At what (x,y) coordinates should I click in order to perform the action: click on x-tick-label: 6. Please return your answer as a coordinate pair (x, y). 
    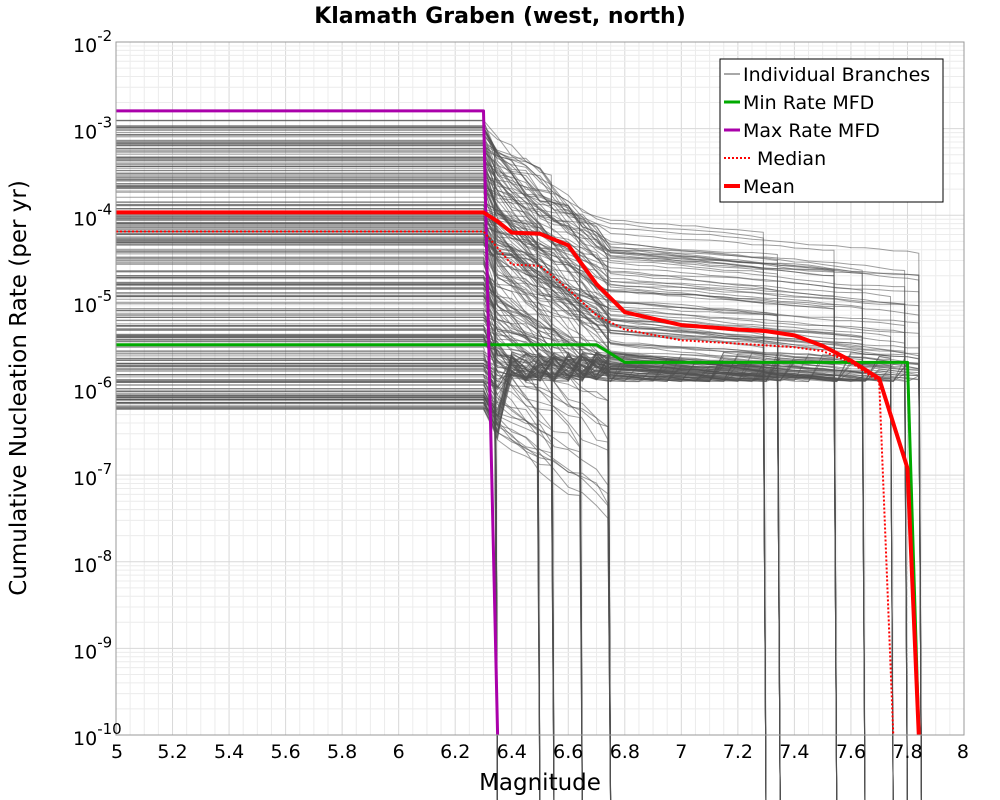
    Looking at the image, I should click on (399, 752).